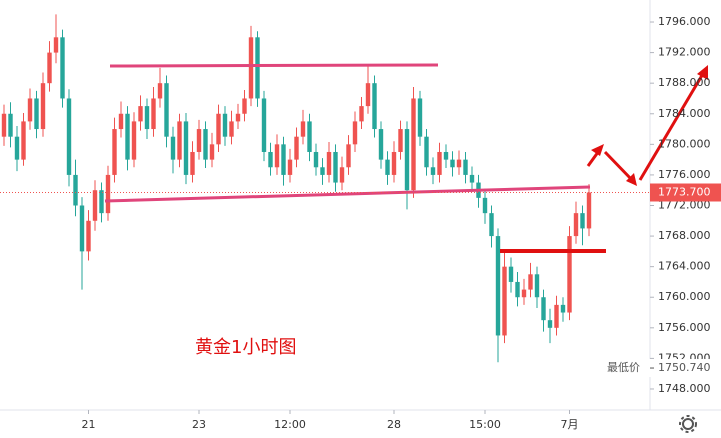 This screenshot has height=438, width=721. What do you see at coordinates (684, 204) in the screenshot?
I see `y-tick-label: 1772.000` at bounding box center [684, 204].